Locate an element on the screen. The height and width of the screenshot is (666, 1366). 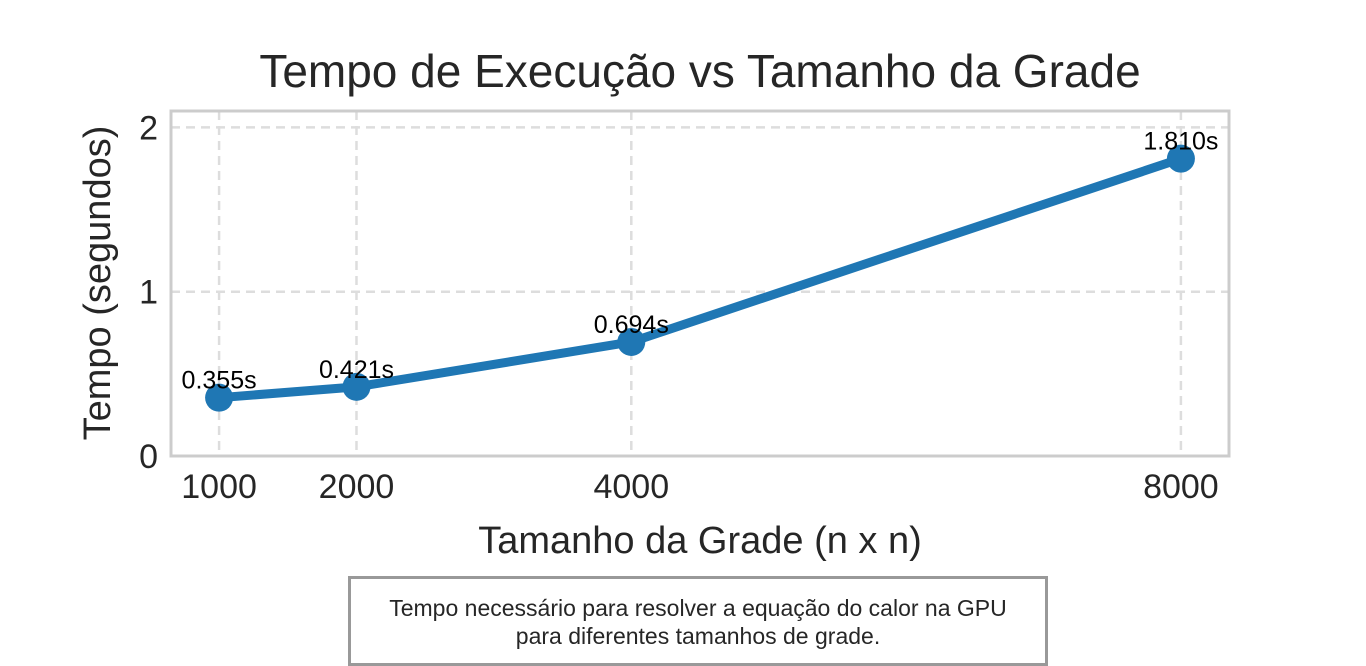
y-axis-ticks: 0 1 2 is located at coordinates (148, 292).